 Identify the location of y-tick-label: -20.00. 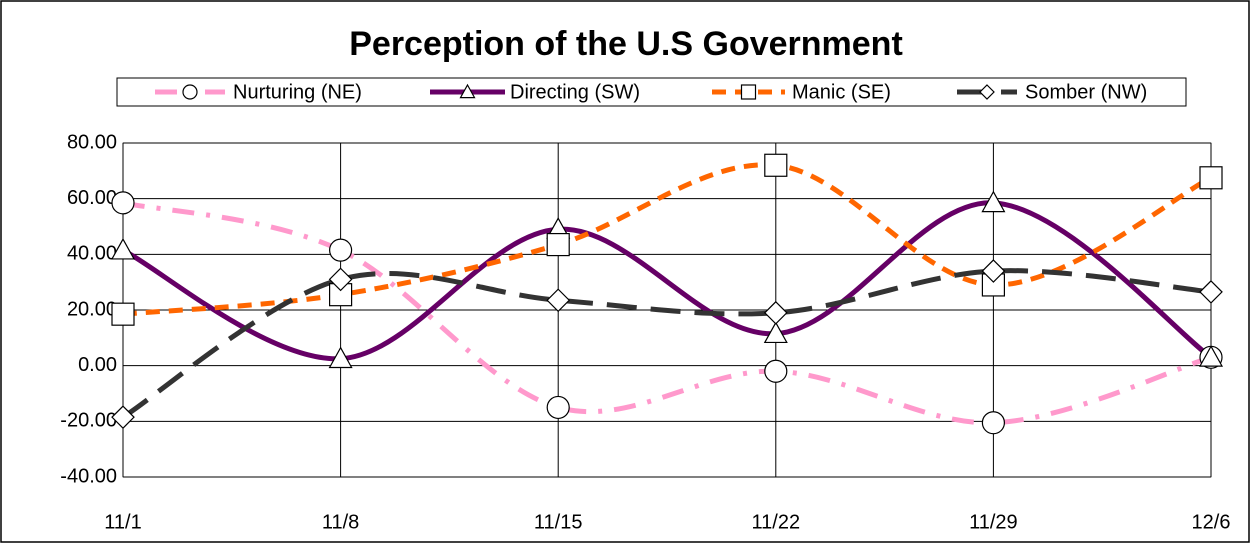
(88, 421).